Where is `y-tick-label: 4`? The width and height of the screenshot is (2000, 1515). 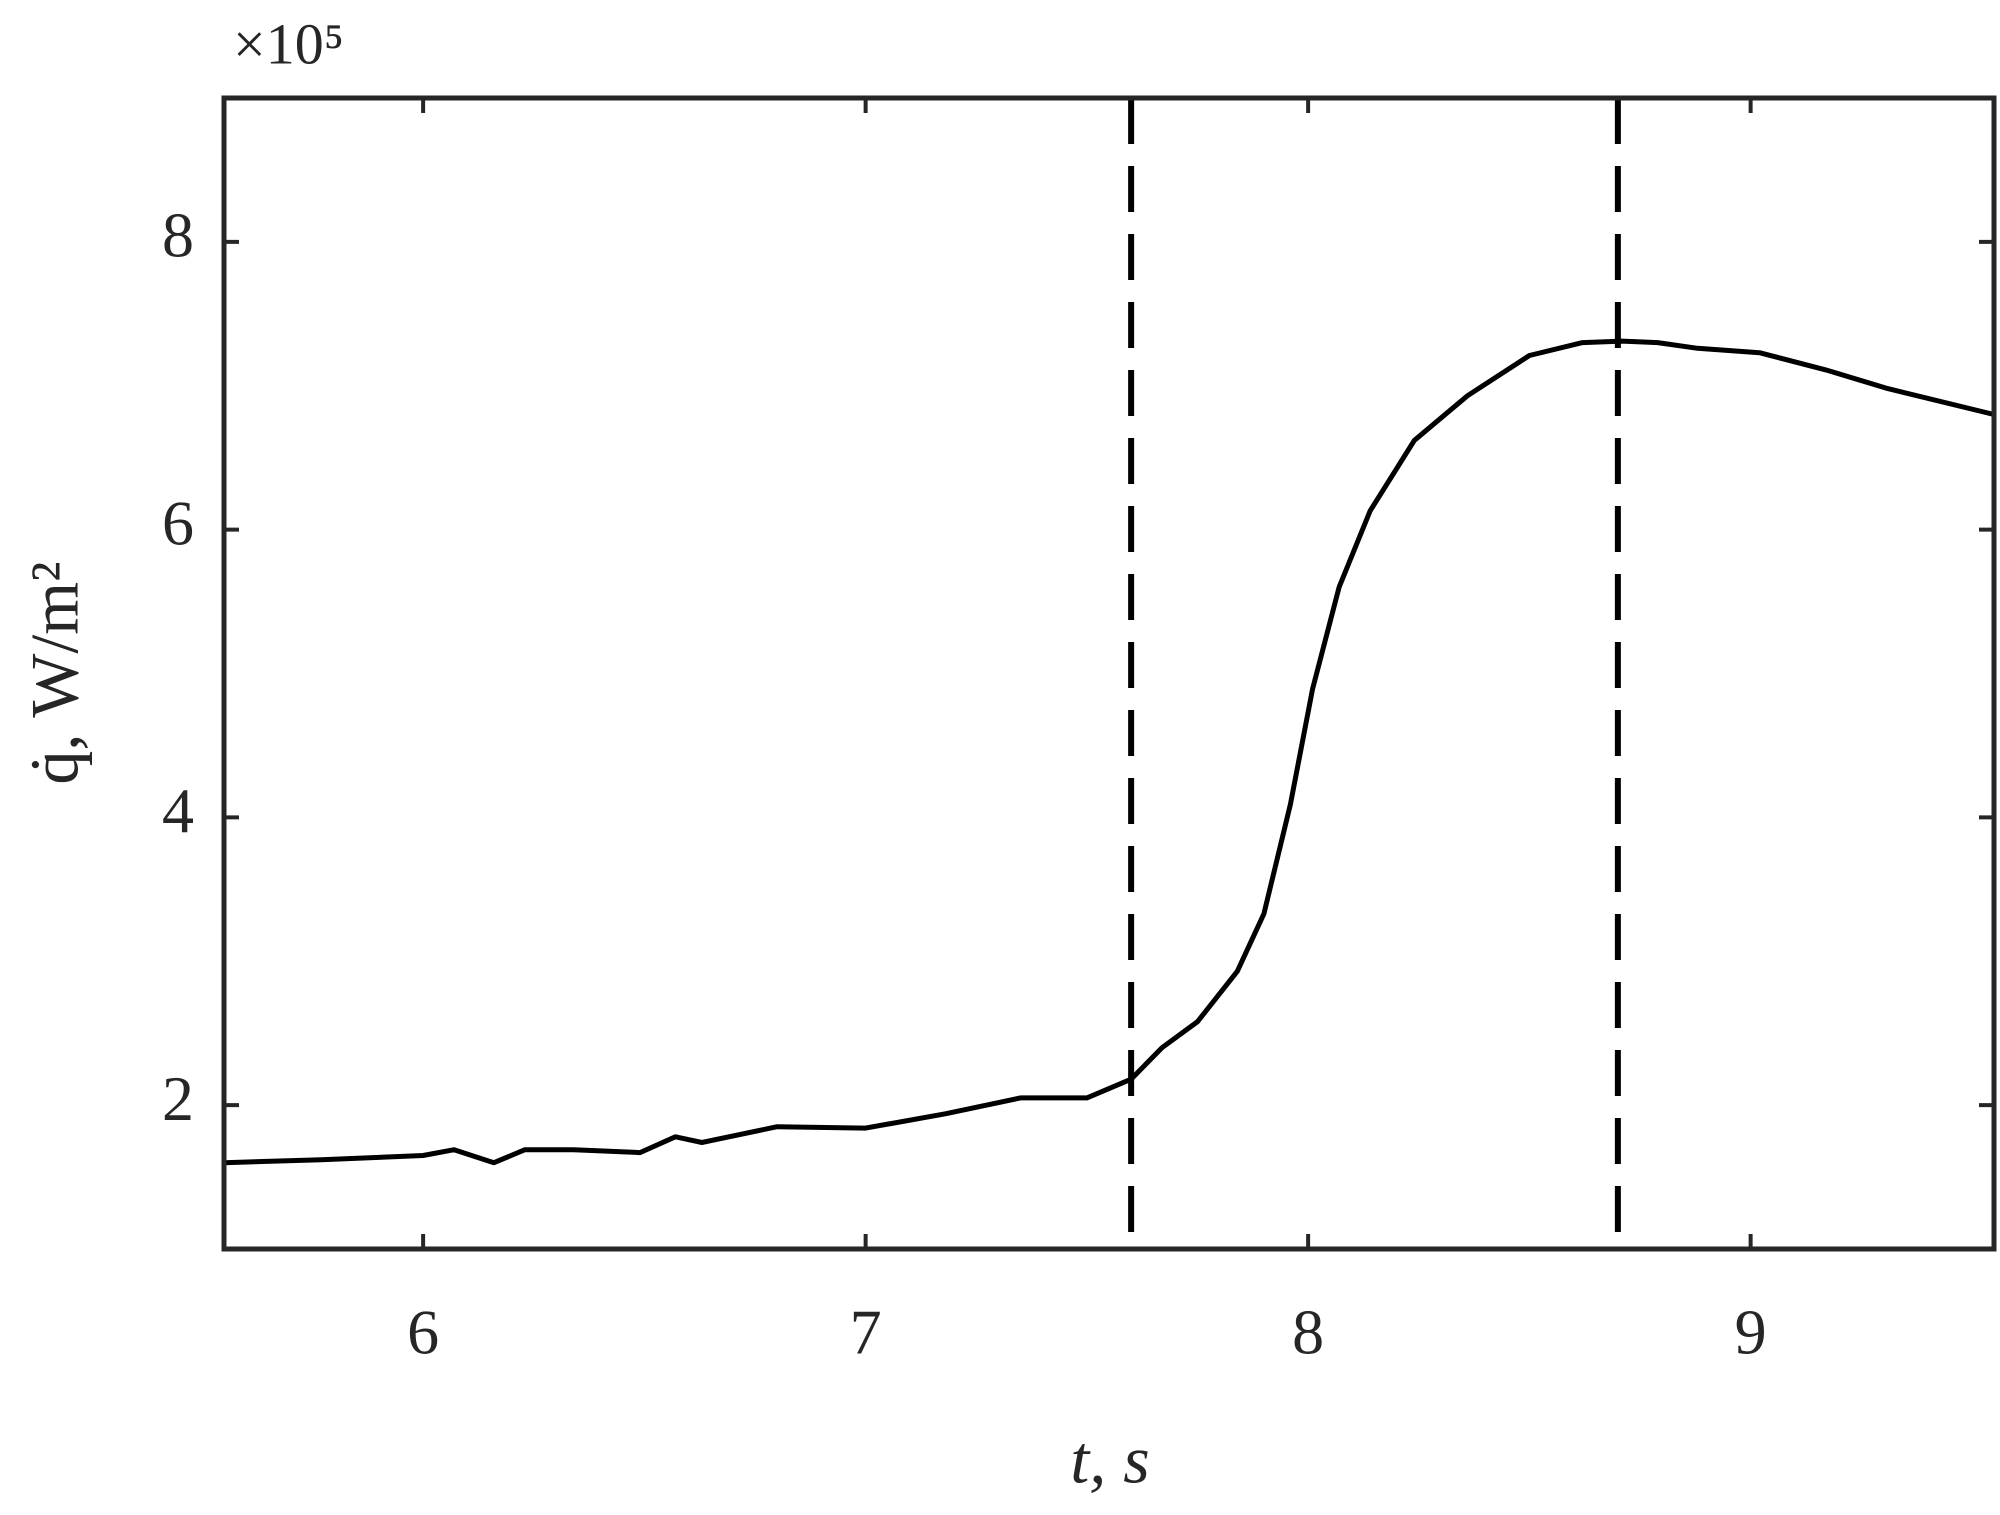 y-tick-label: 4 is located at coordinates (178, 810).